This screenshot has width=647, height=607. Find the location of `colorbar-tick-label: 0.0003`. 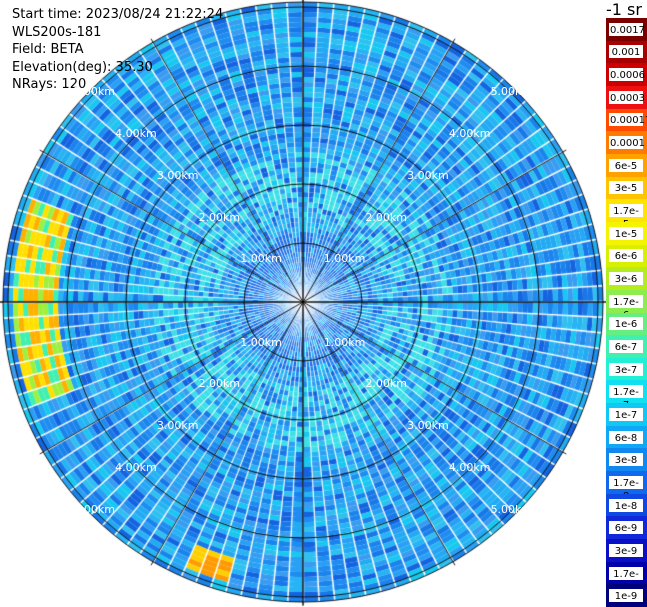

colorbar-tick-label: 0.0003 is located at coordinates (627, 97).